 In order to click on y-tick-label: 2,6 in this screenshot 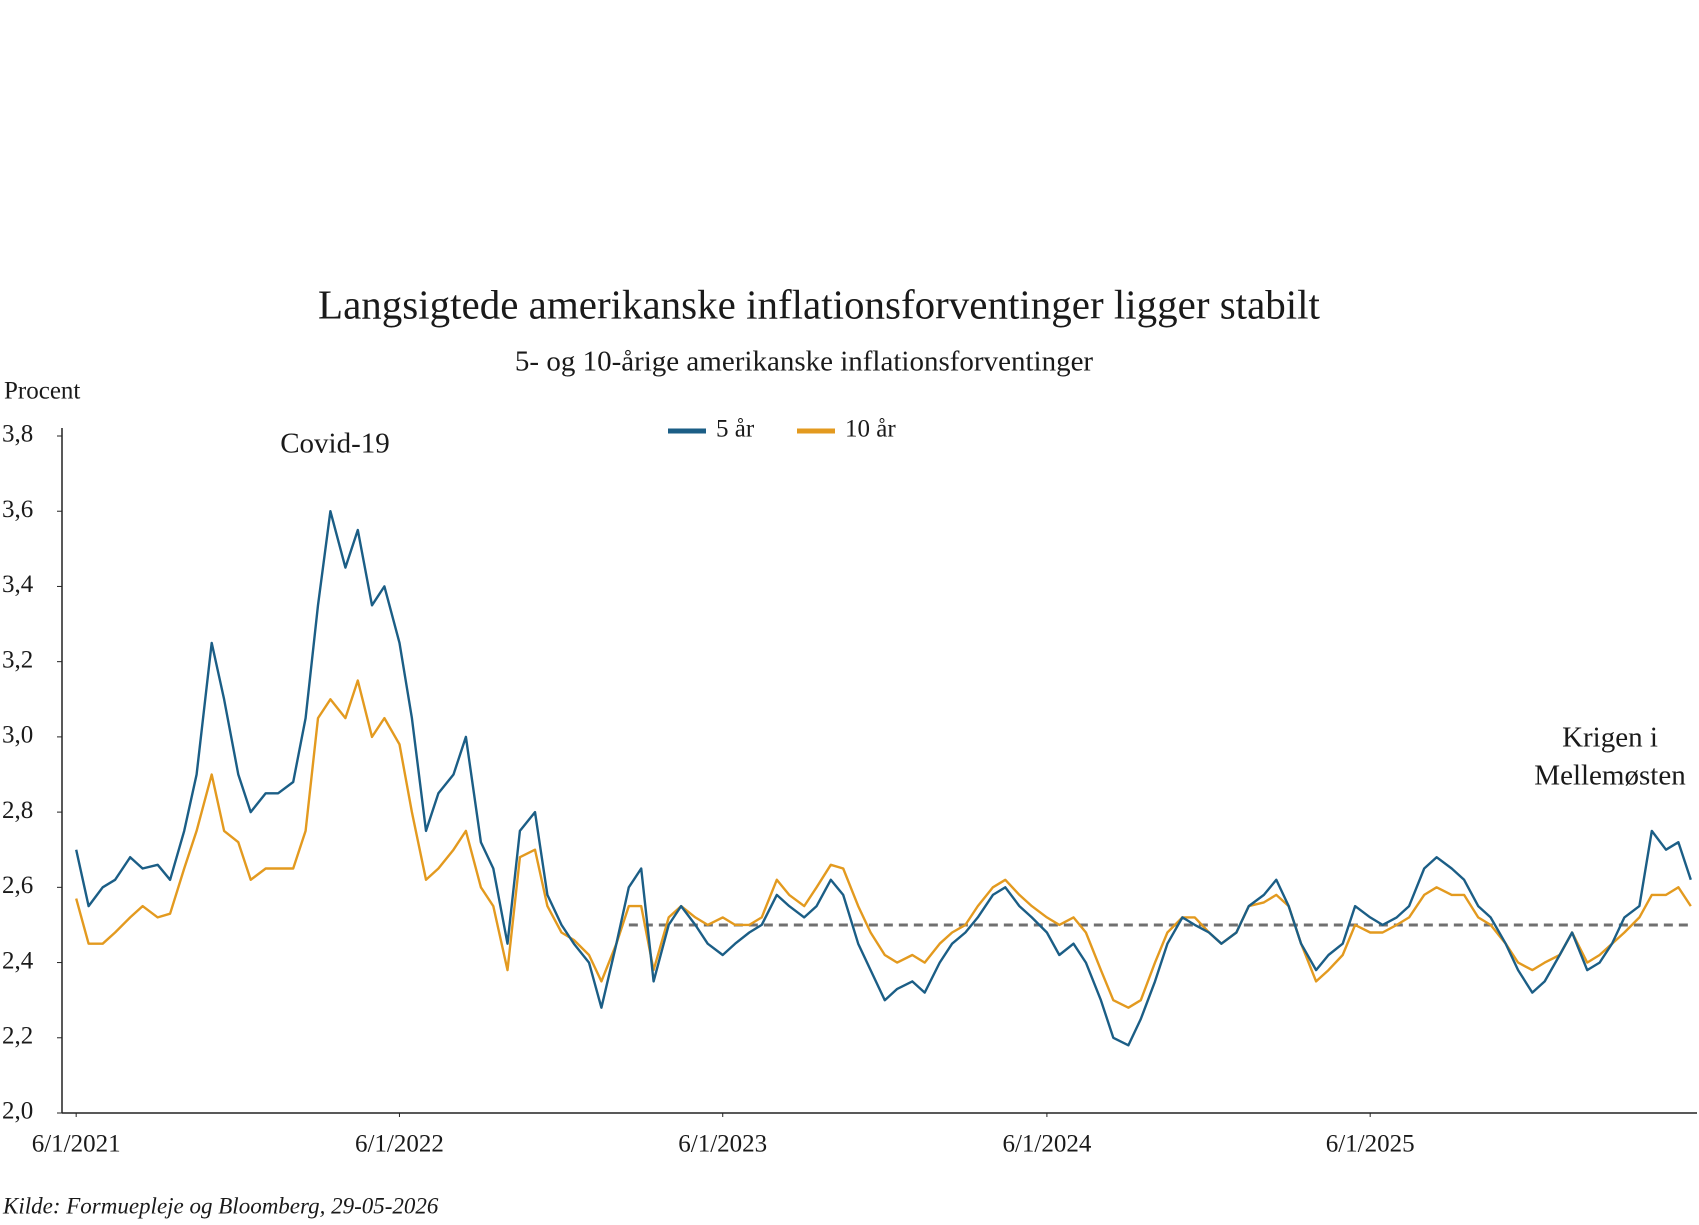, I will do `click(17, 885)`.